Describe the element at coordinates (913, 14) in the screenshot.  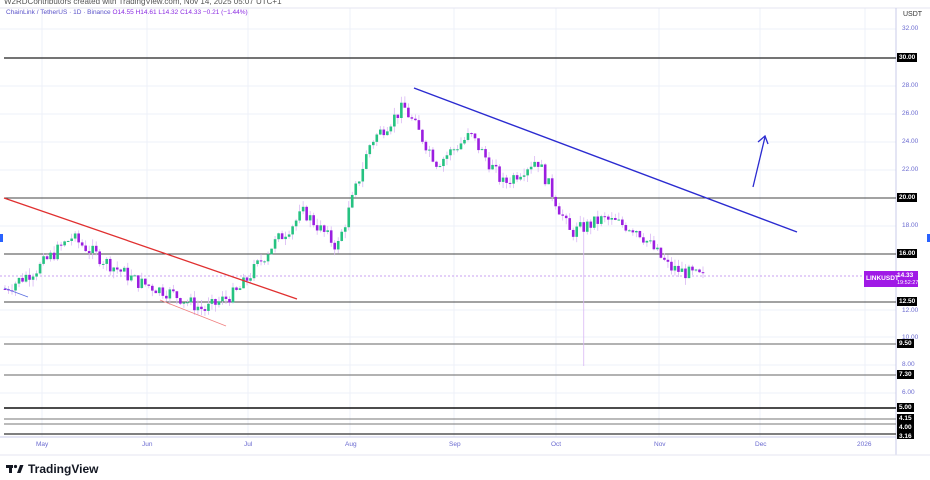
I see `currency-label: USDT` at that location.